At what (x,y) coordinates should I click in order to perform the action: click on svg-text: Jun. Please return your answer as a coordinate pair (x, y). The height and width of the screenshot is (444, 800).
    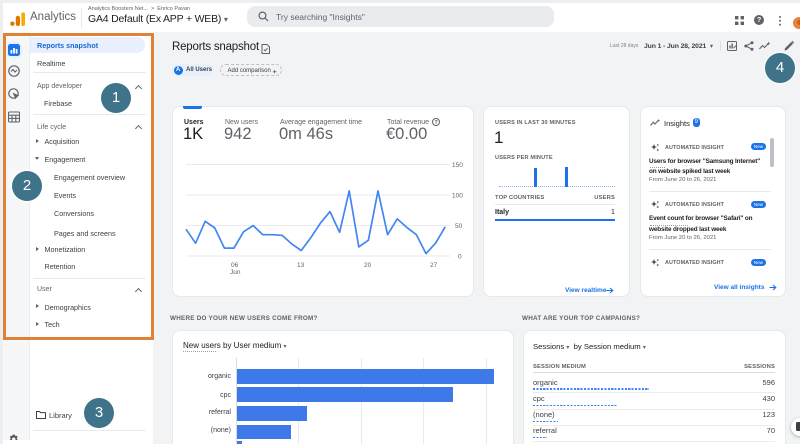
    Looking at the image, I should click on (235, 272).